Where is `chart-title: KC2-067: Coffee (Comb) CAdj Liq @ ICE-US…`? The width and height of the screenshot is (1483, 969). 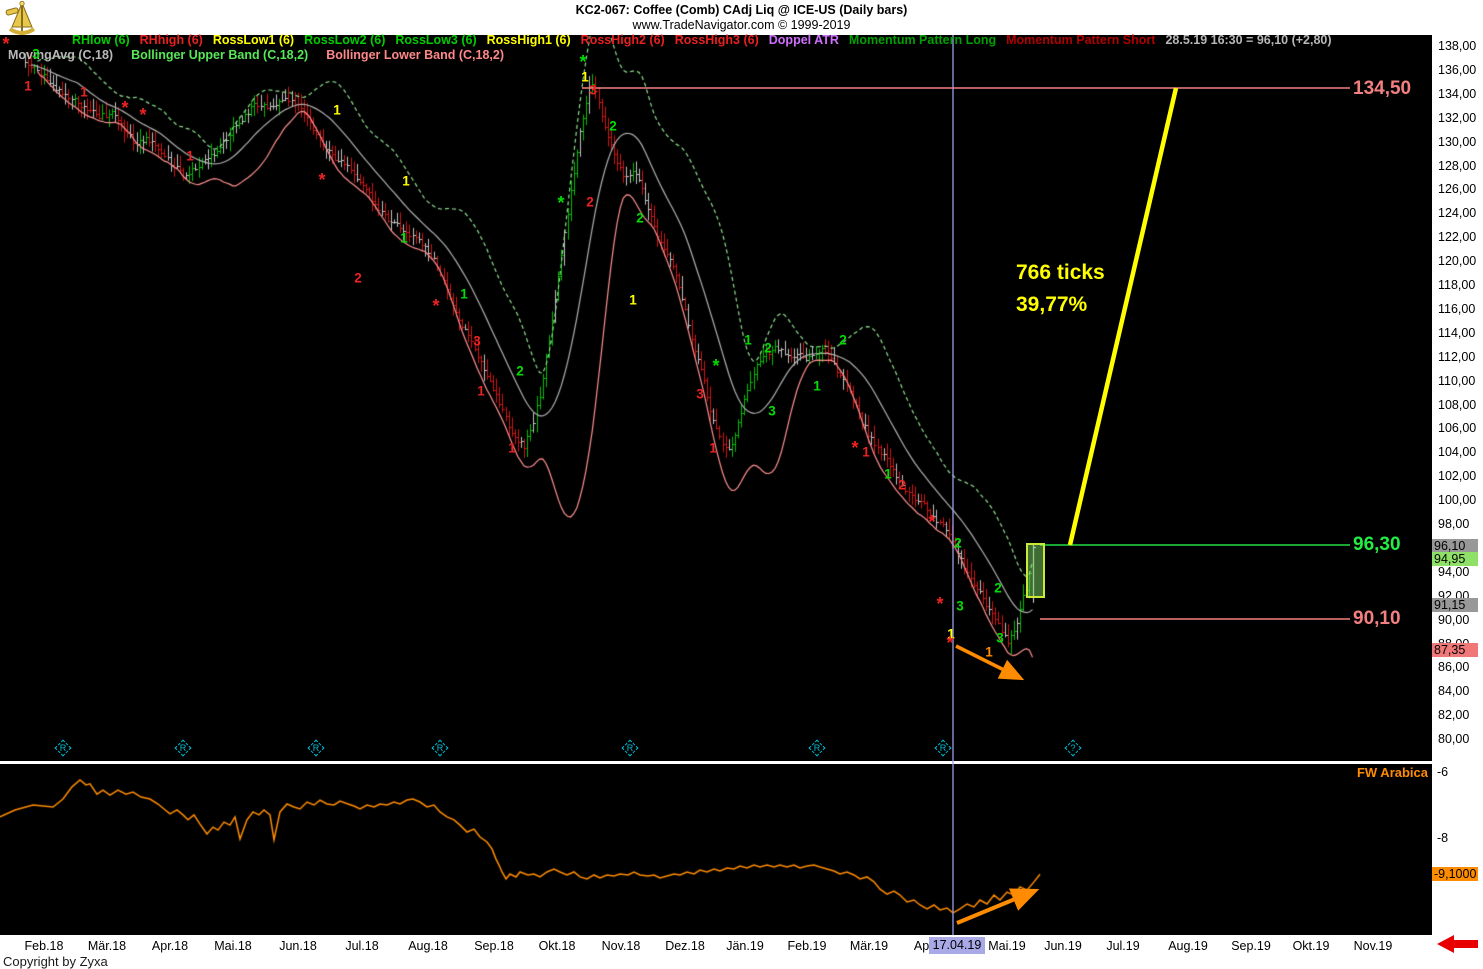
chart-title: KC2-067: Coffee (Comb) CAdj Liq @ ICE-US… is located at coordinates (741, 10).